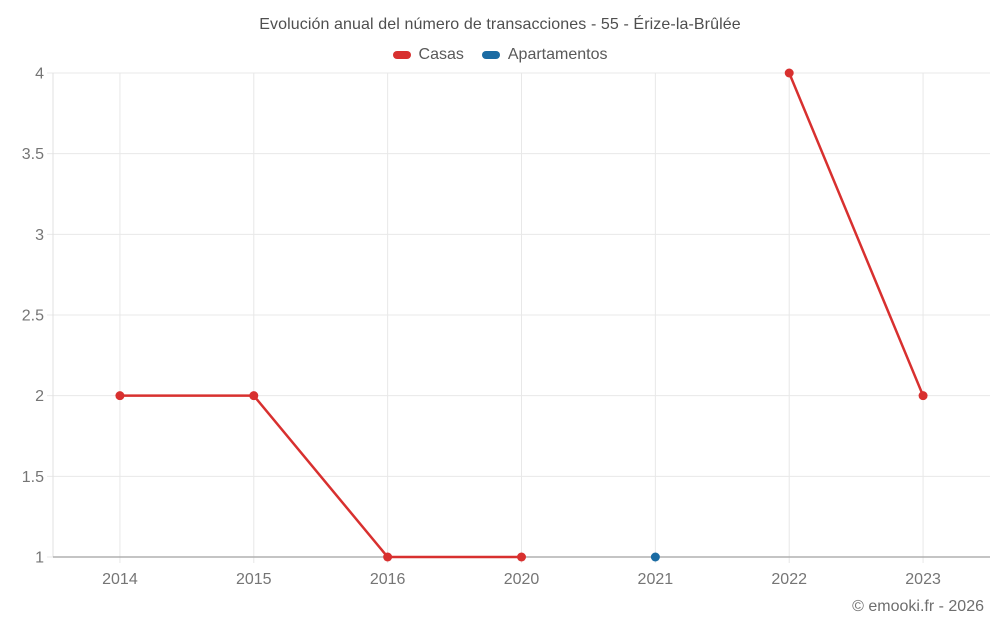 Image resolution: width=1000 pixels, height=625 pixels. Describe the element at coordinates (918, 606) in the screenshot. I see `copyright-credit: © emooki.fr - 2026` at that location.